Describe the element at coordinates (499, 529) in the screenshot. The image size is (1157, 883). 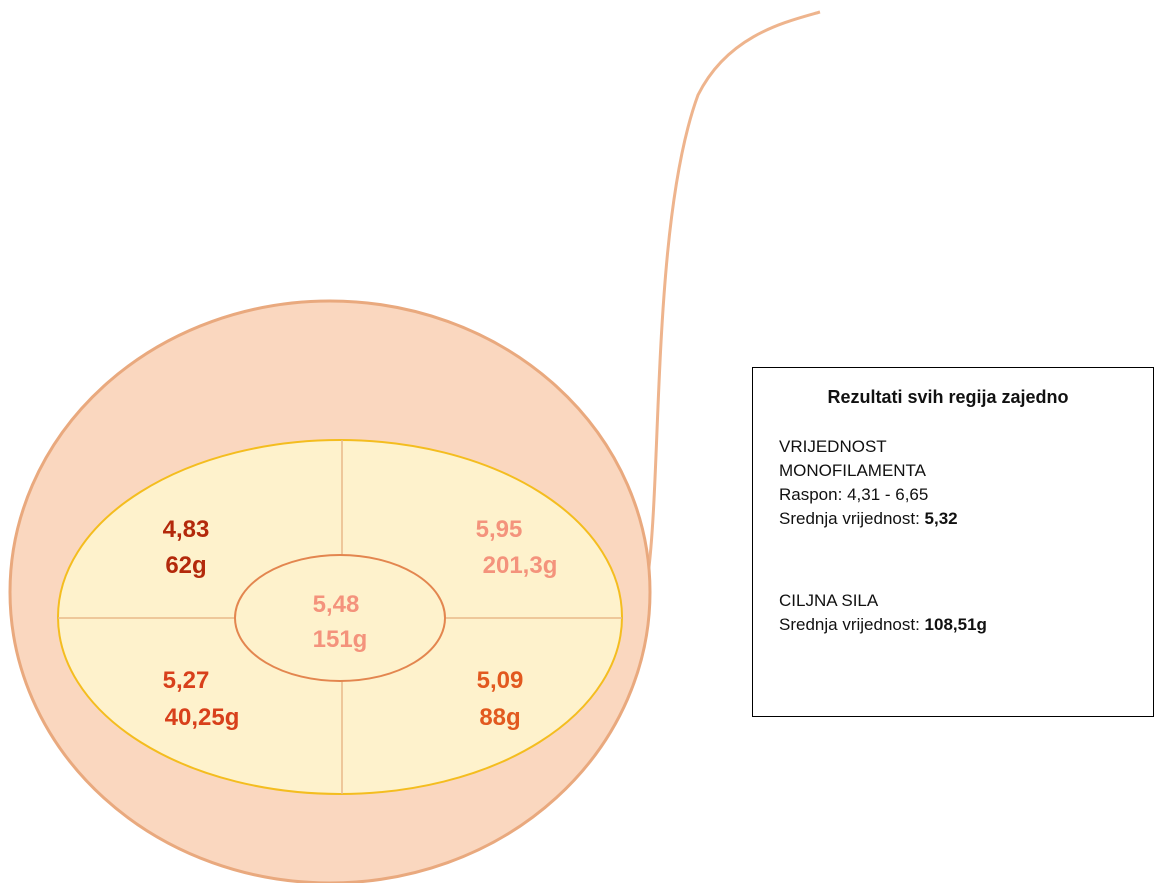
I see `region-value: 5,95` at that location.